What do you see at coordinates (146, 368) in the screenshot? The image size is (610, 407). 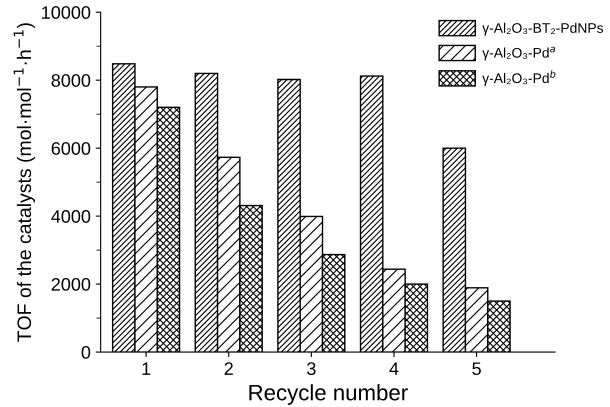 I see `x-tick-label: 1` at bounding box center [146, 368].